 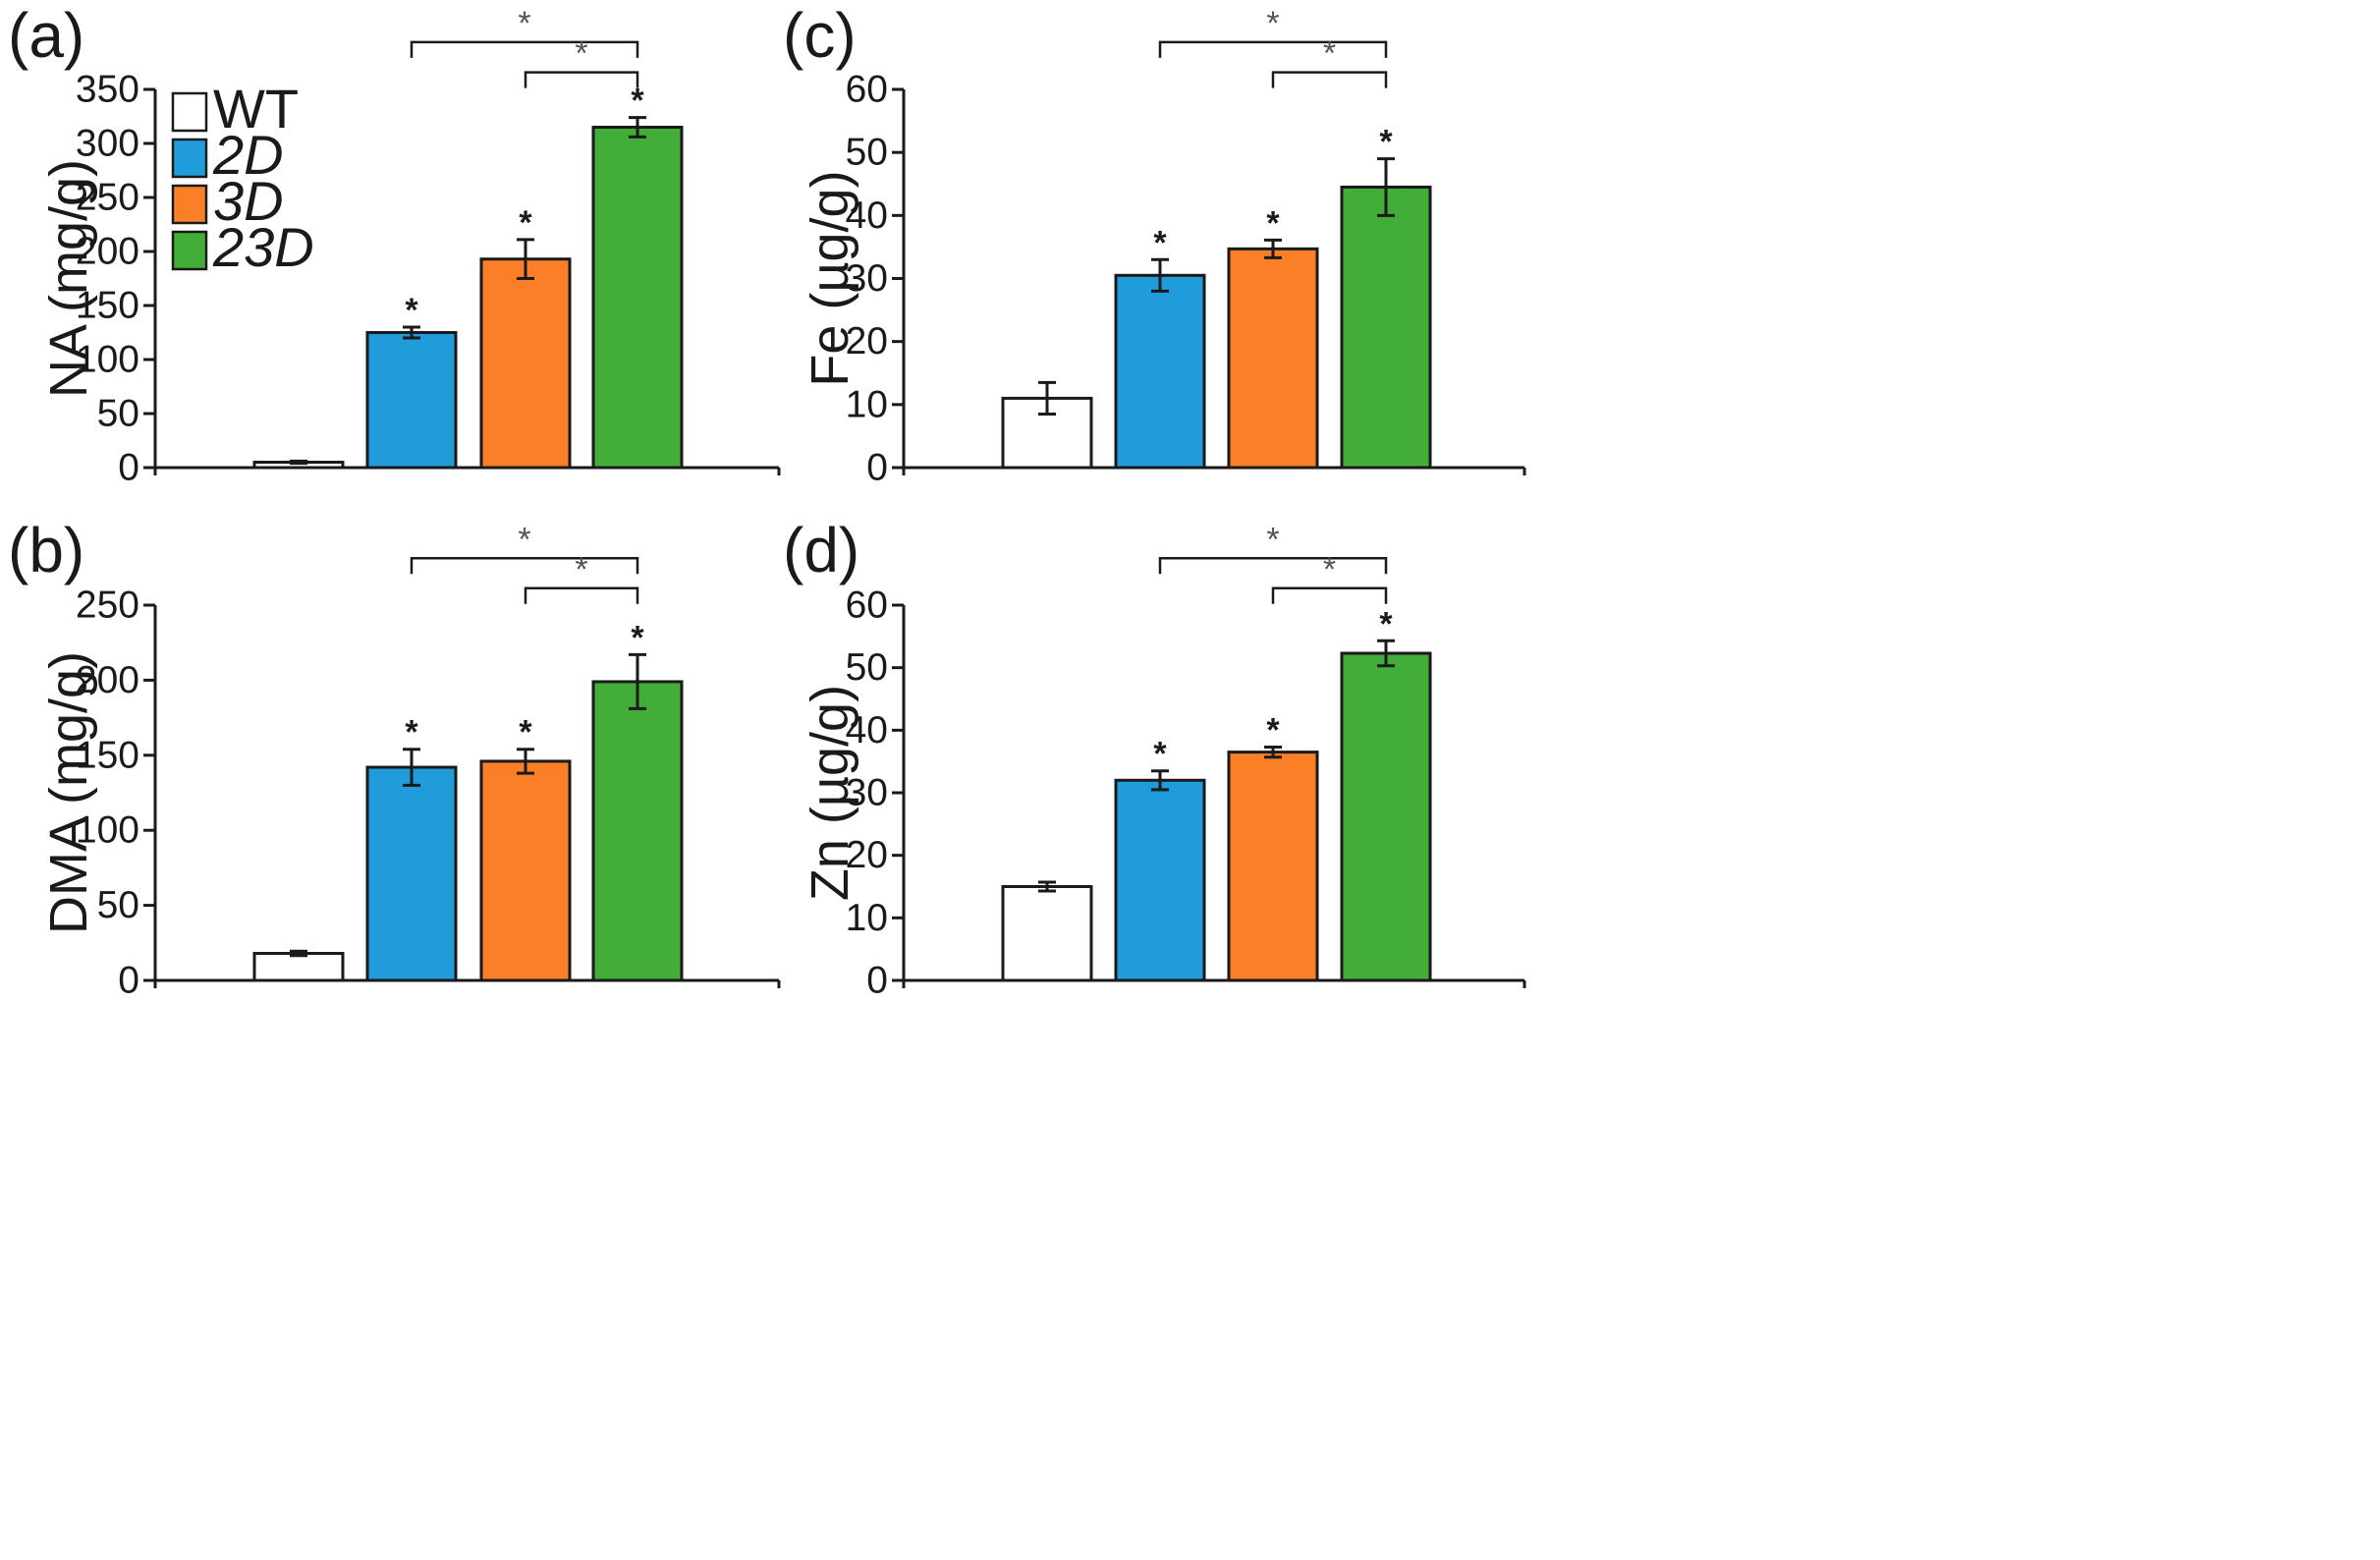 What do you see at coordinates (830, 278) in the screenshot?
I see `y-axis-title: Fe (µg/g)` at bounding box center [830, 278].